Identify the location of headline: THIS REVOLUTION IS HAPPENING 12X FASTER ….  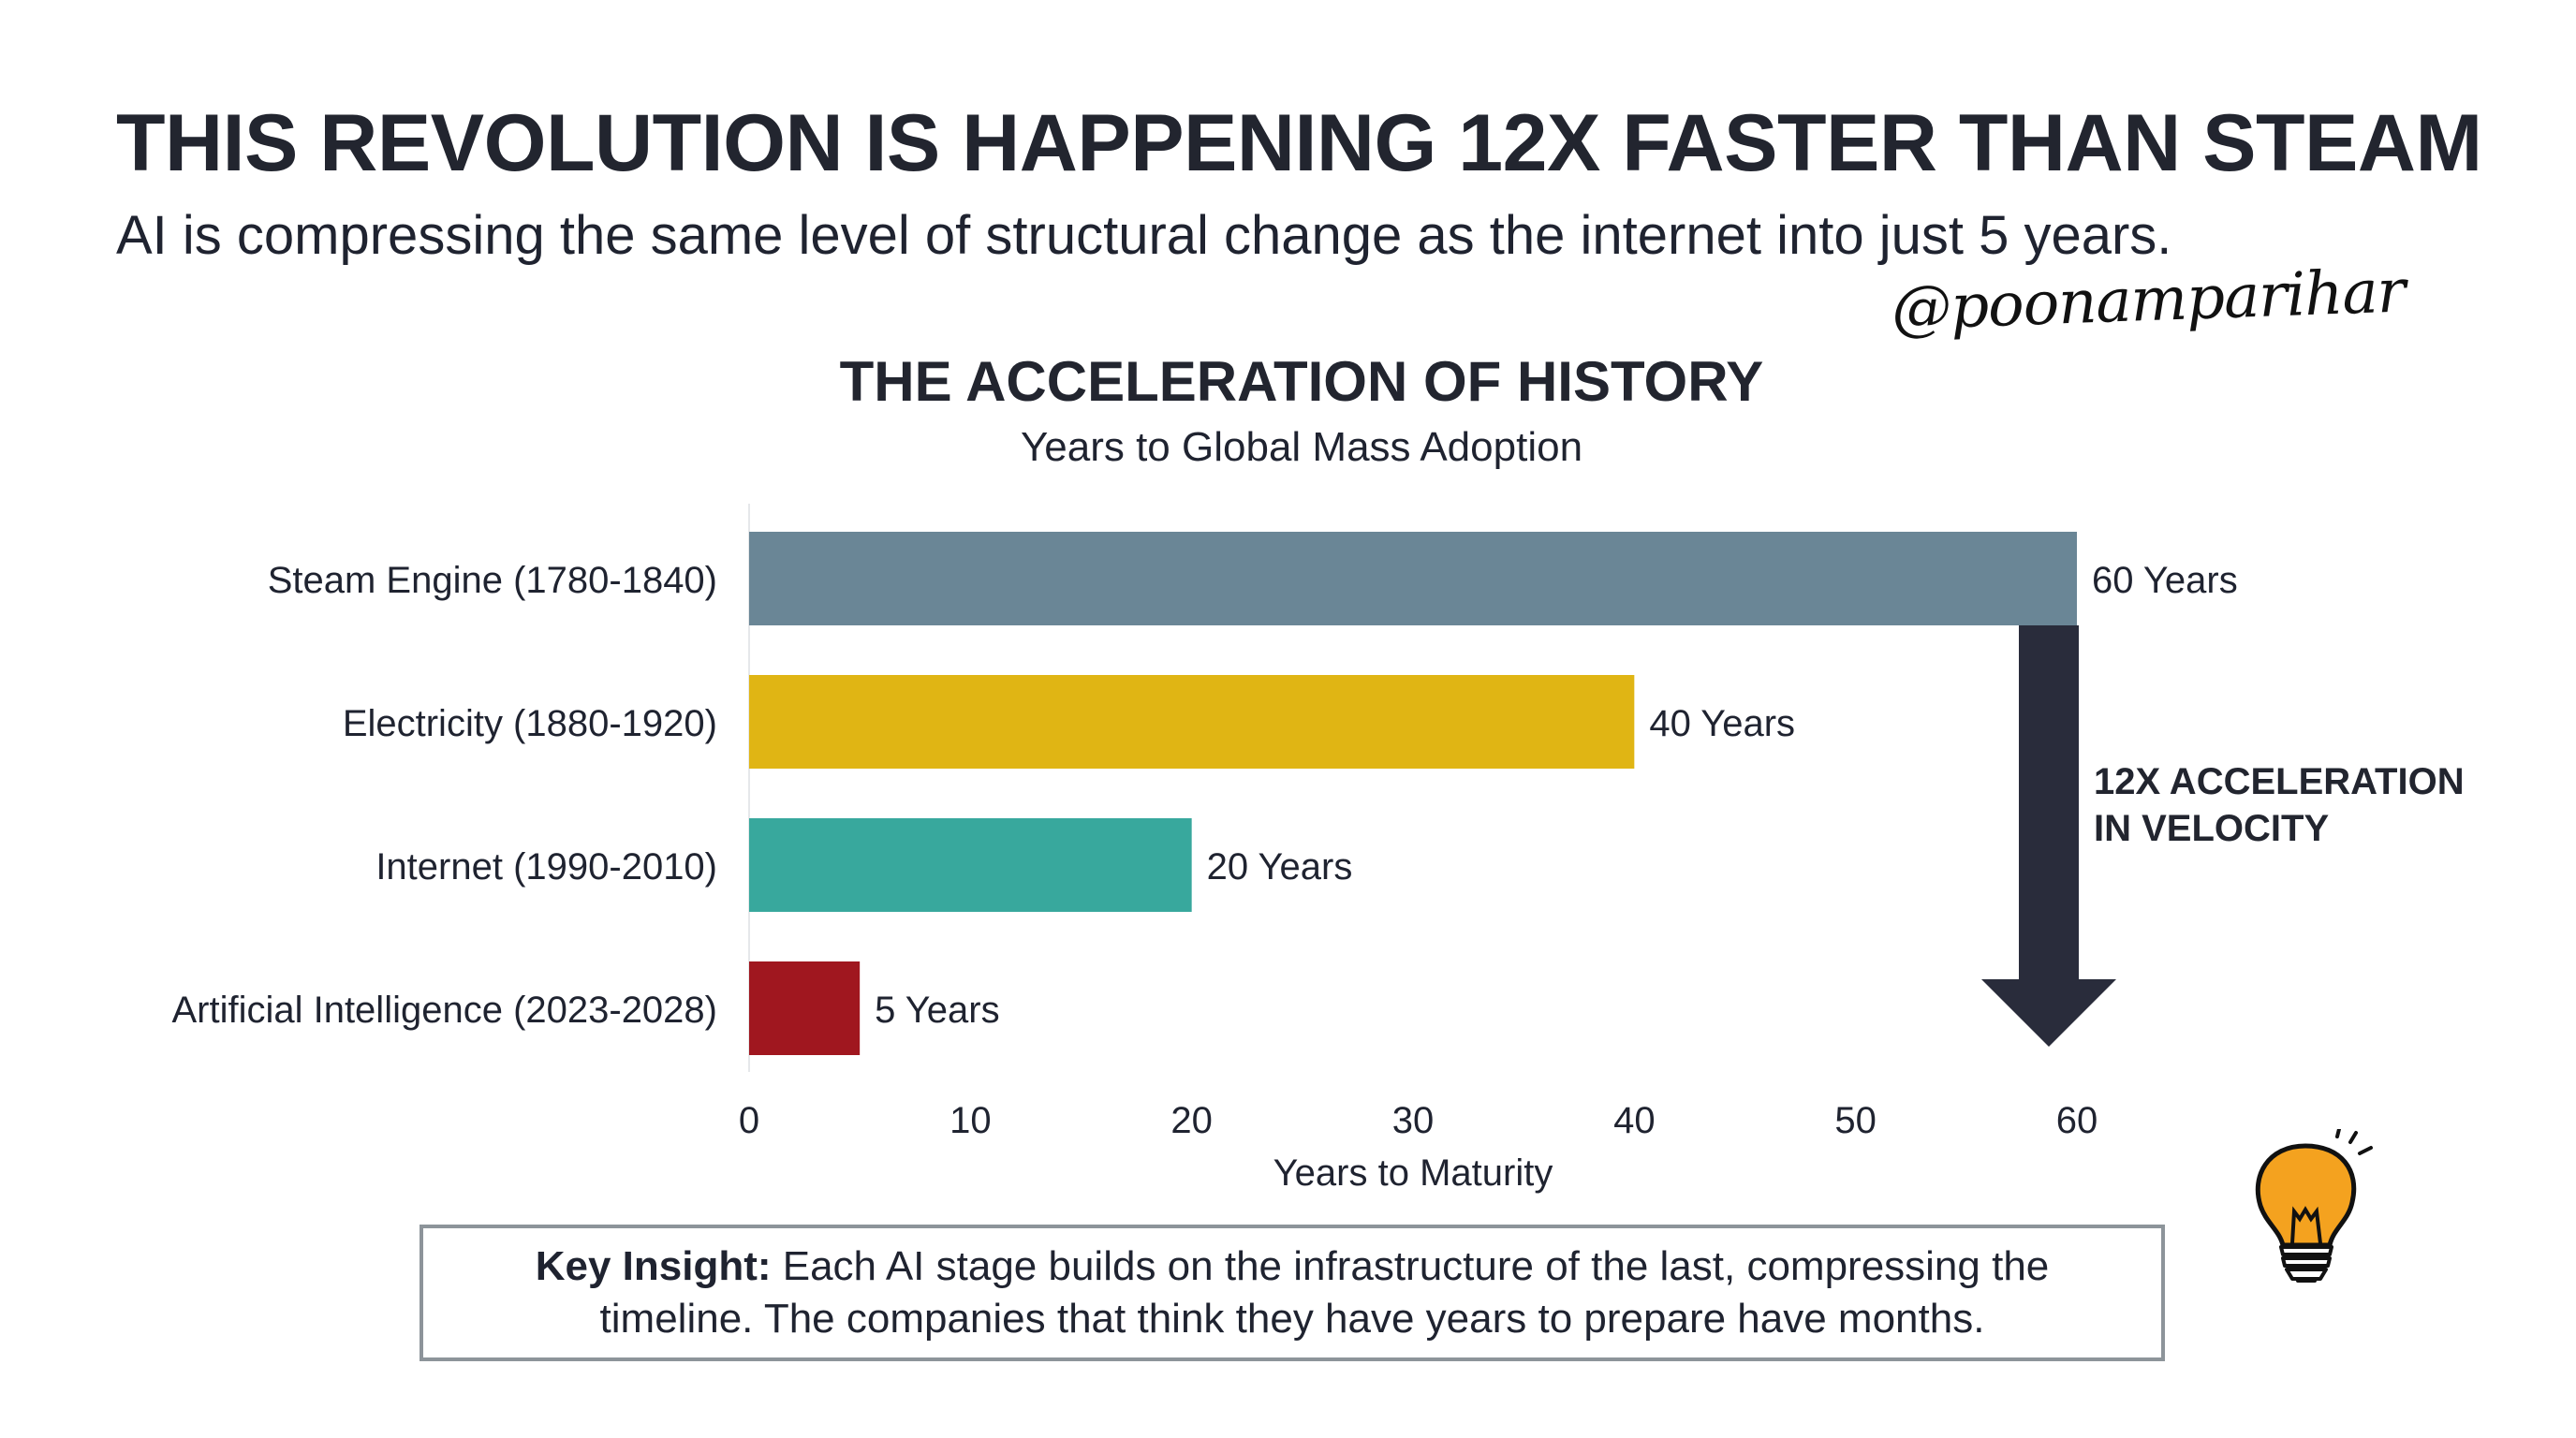
(1299, 143).